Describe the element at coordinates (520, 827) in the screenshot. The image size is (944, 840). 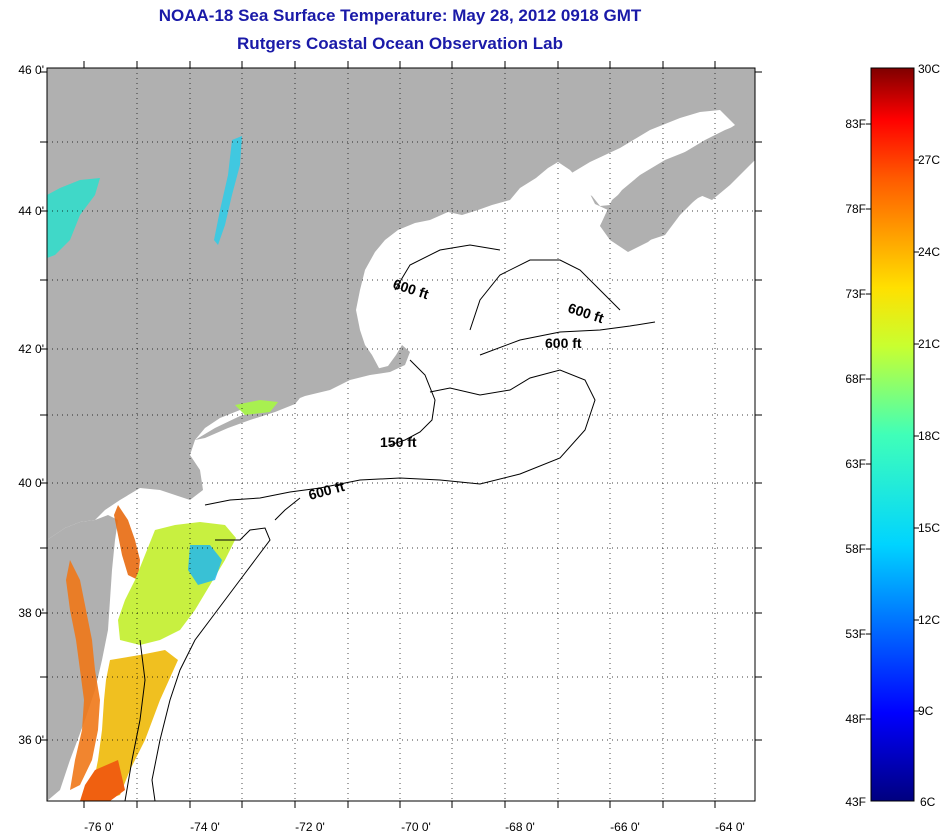
I see `lon-label: -68 0'` at that location.